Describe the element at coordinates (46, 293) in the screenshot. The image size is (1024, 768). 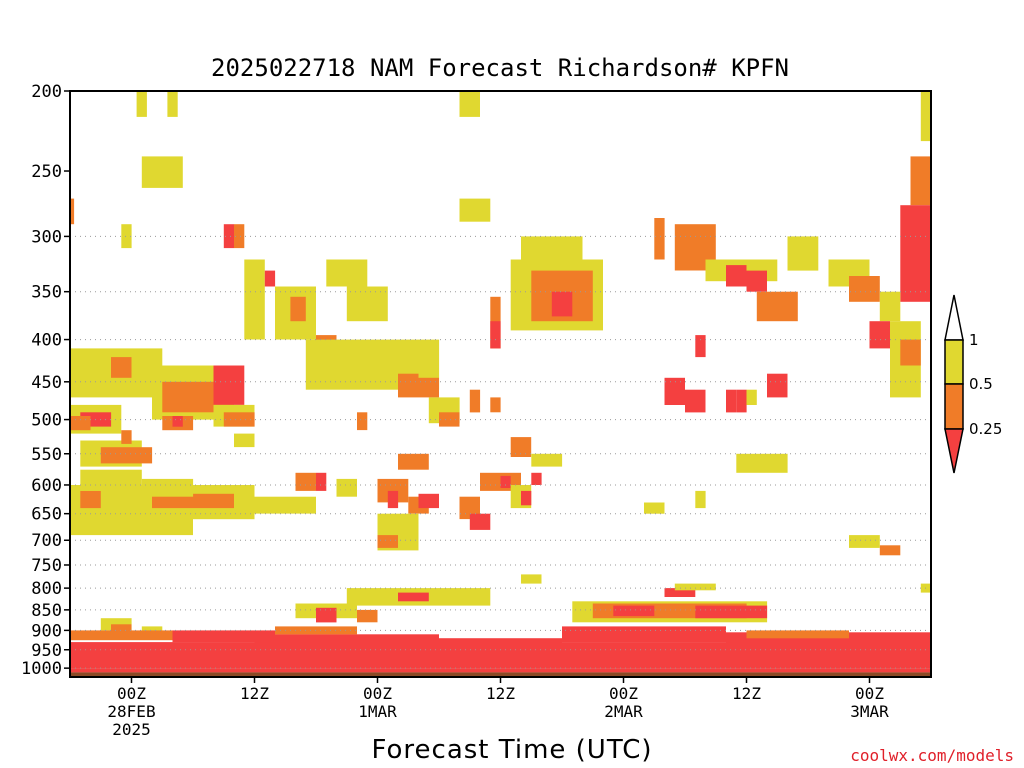
I see `y-tick-label: 350` at that location.